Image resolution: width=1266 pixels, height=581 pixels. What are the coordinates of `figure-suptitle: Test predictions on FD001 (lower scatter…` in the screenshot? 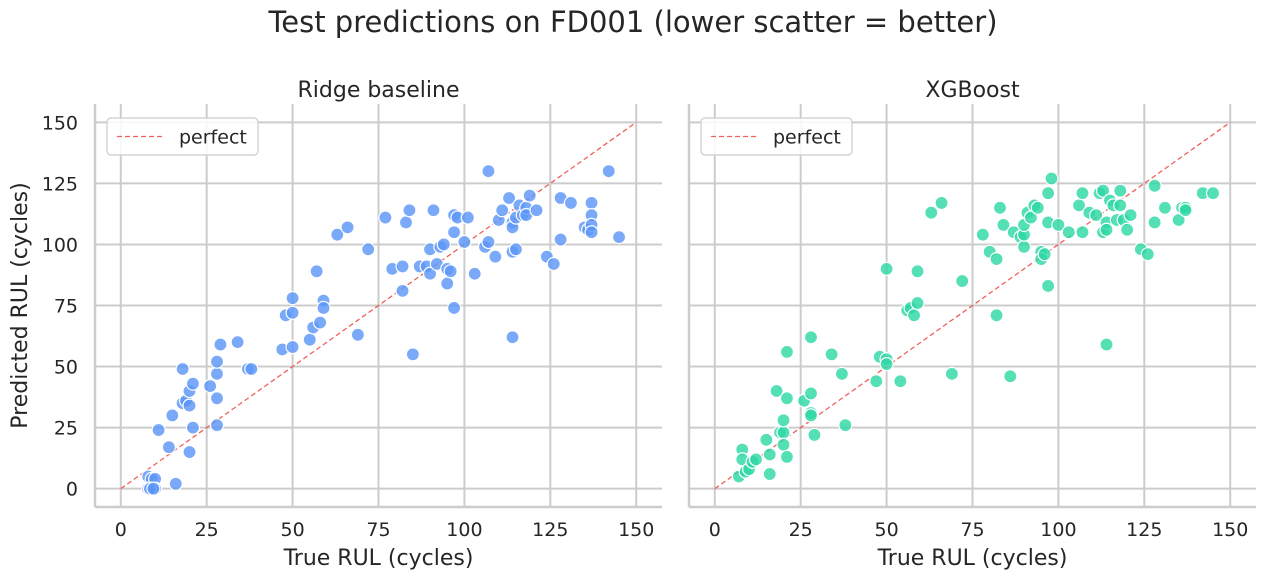 It's located at (632, 22).